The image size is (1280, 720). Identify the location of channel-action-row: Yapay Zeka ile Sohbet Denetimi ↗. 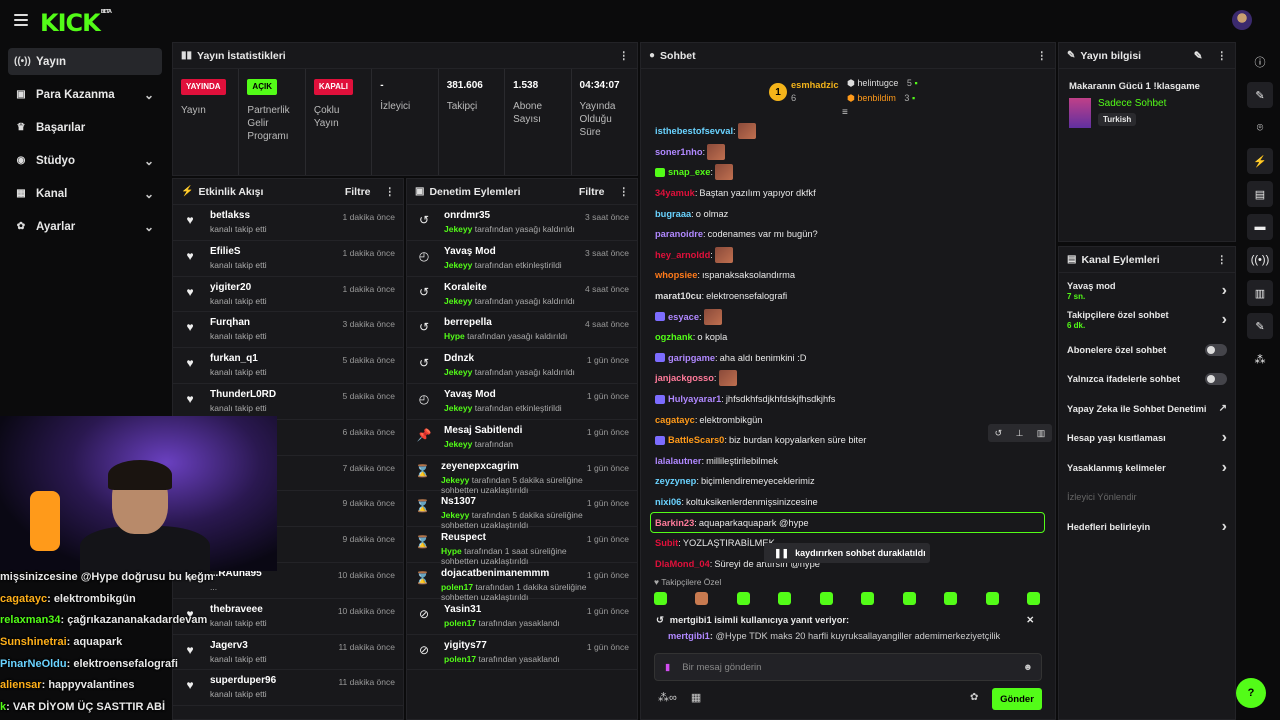
(1147, 409).